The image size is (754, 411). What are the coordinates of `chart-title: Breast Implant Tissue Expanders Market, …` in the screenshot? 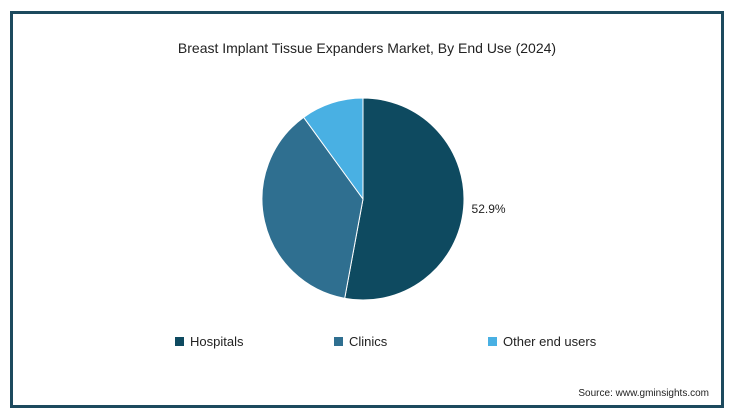 It's located at (367, 48).